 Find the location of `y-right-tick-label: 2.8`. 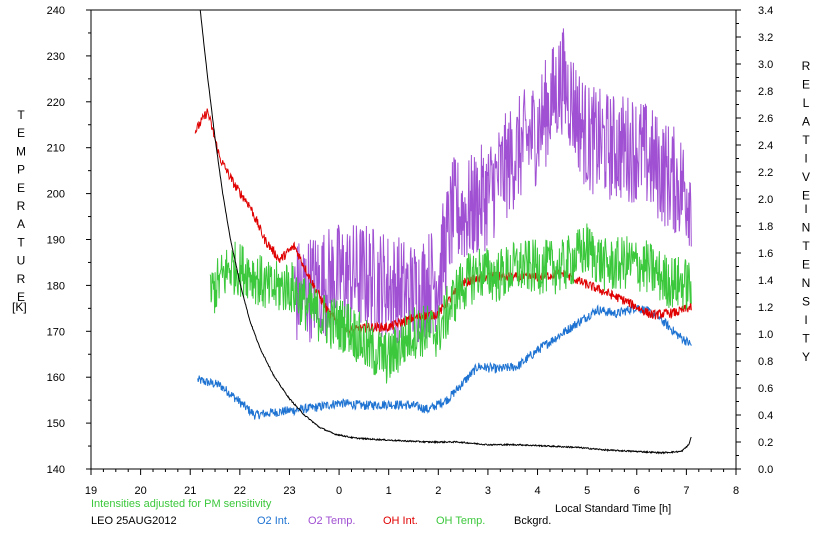

y-right-tick-label: 2.8 is located at coordinates (765, 92).